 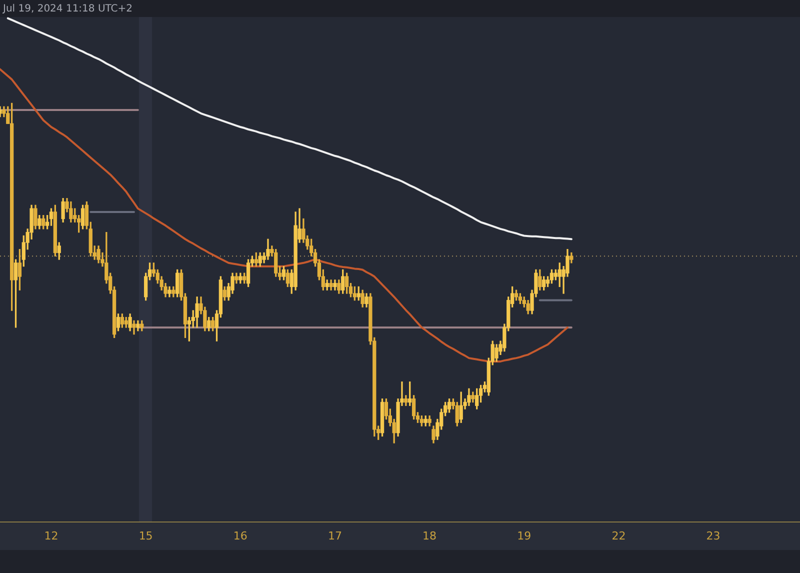 What do you see at coordinates (51, 535) in the screenshot?
I see `x-tick-label: 12` at bounding box center [51, 535].